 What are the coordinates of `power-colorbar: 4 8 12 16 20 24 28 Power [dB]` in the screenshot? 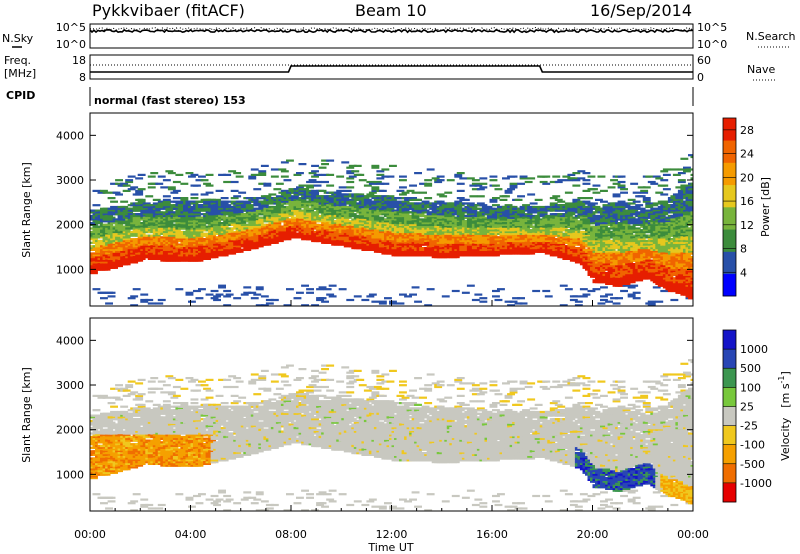 It's located at (747, 207).